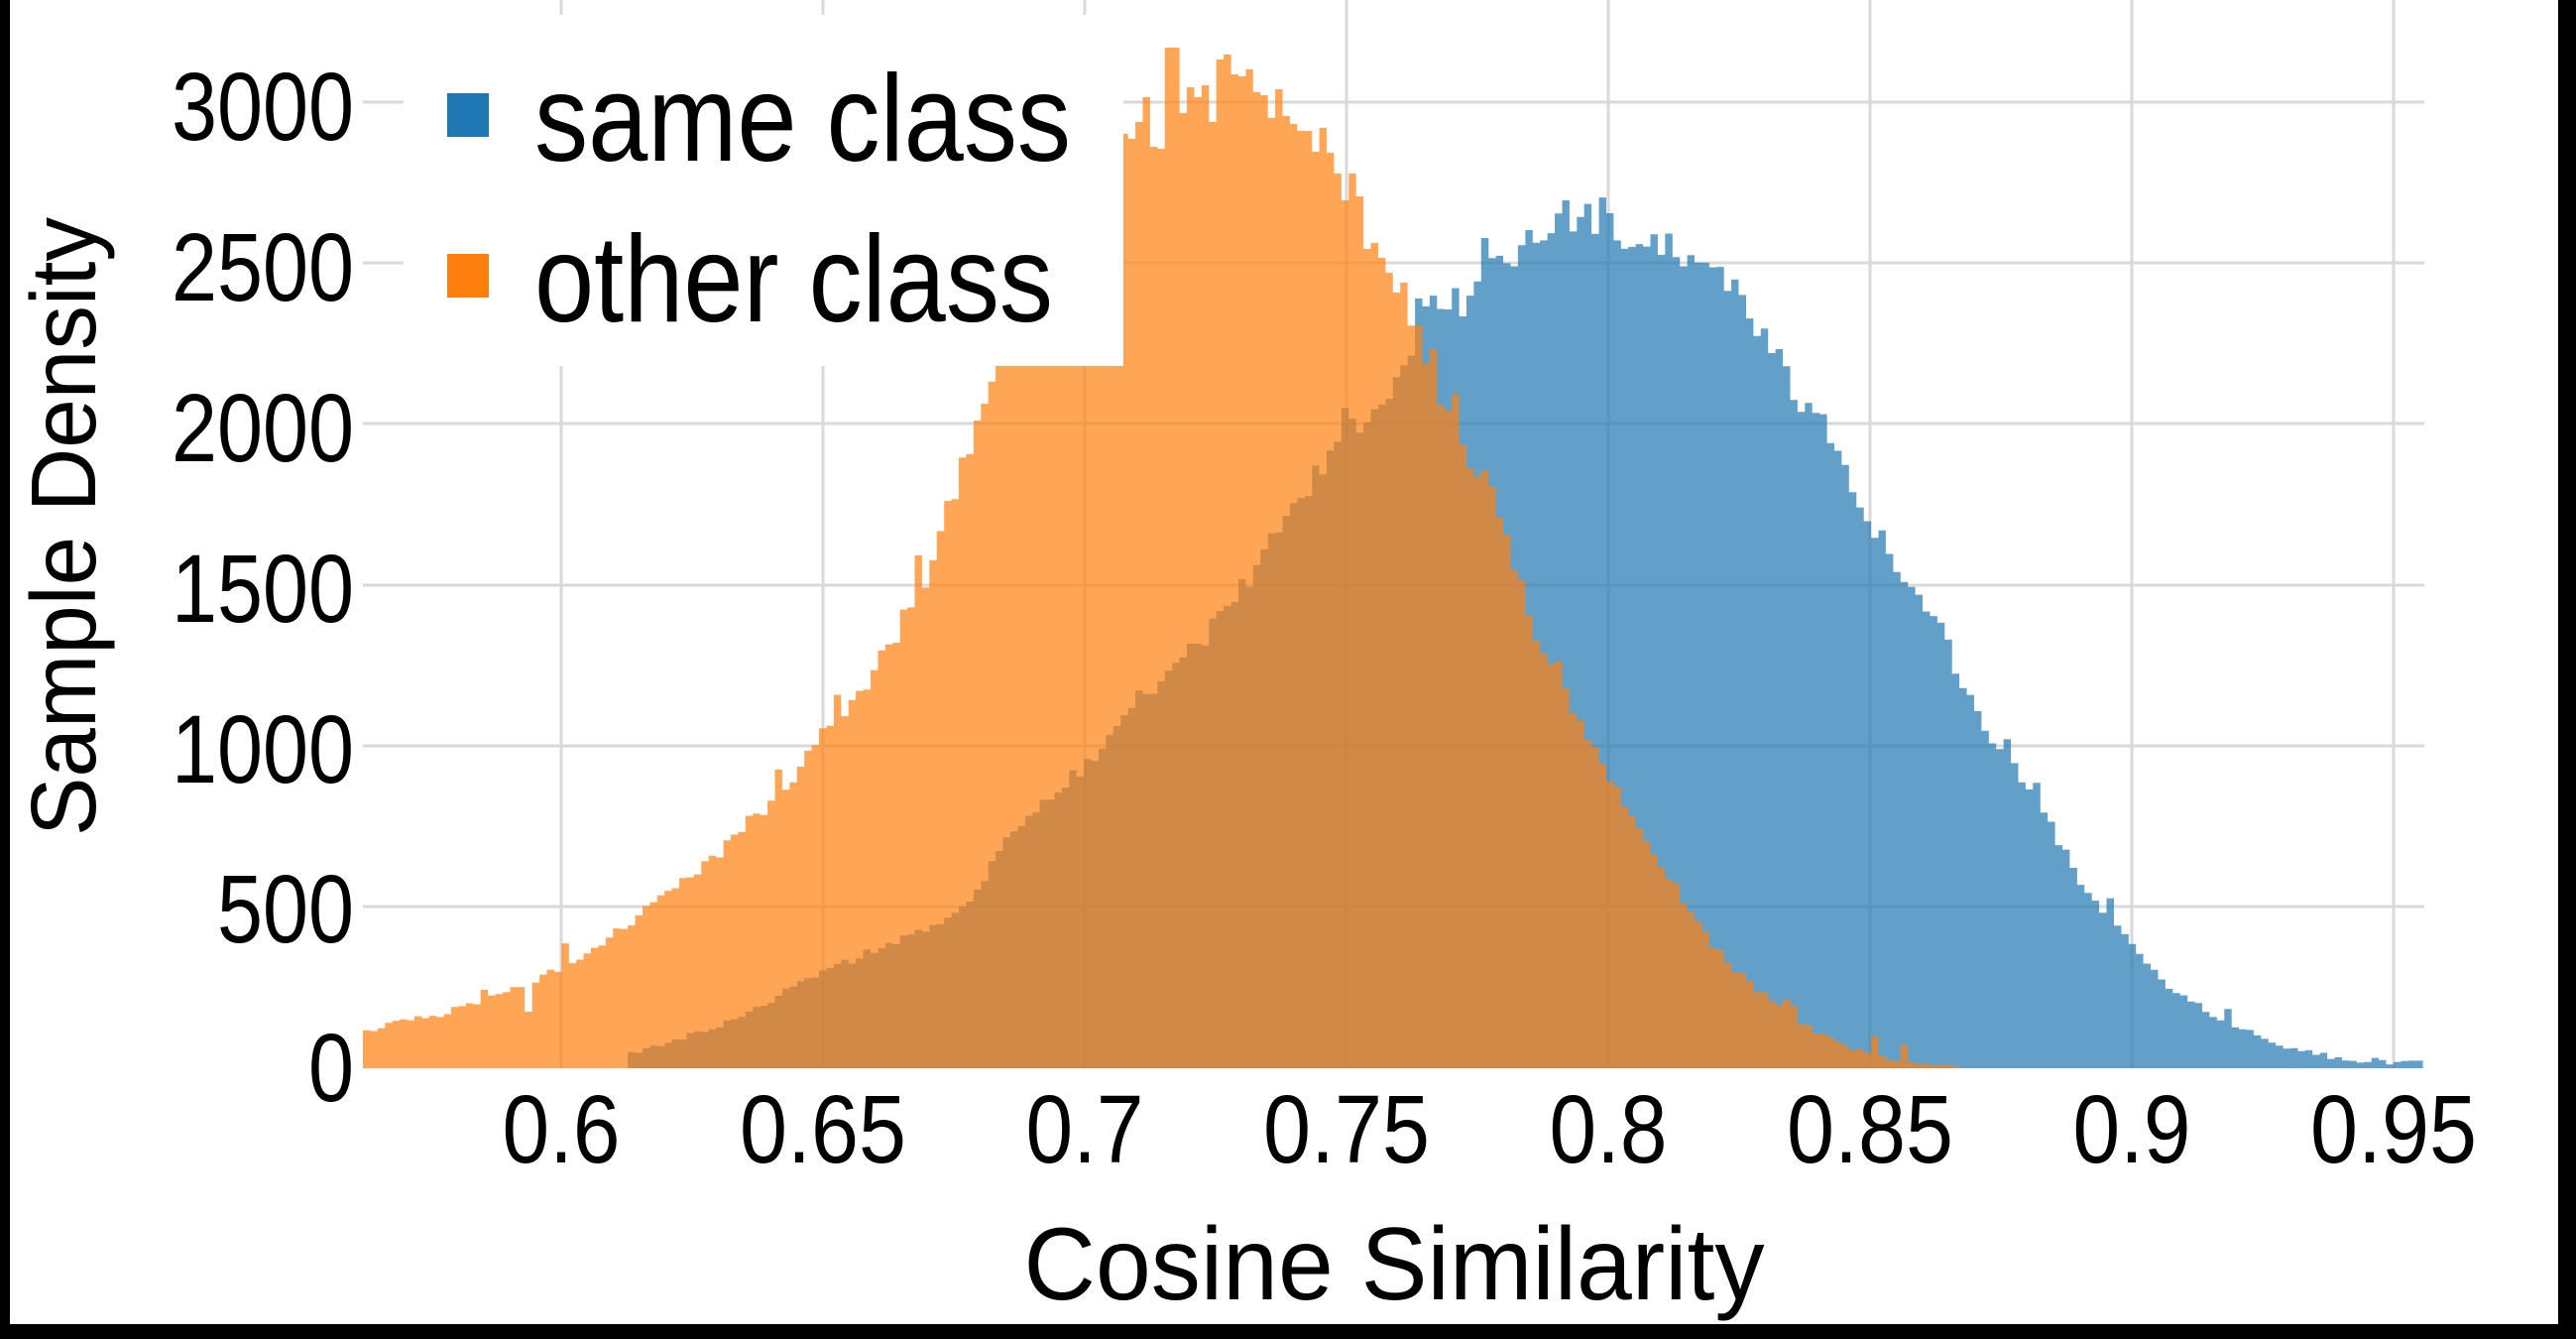  I want to click on svg-text: 0.8, so click(1609, 1129).